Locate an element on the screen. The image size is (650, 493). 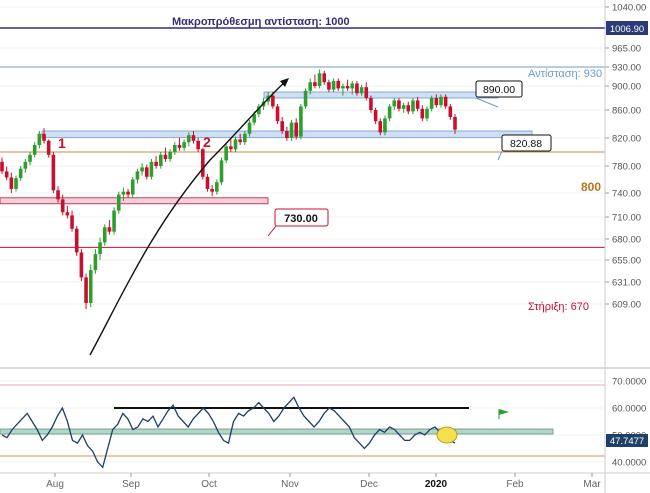
callout-730: 730.00 is located at coordinates (298, 222).